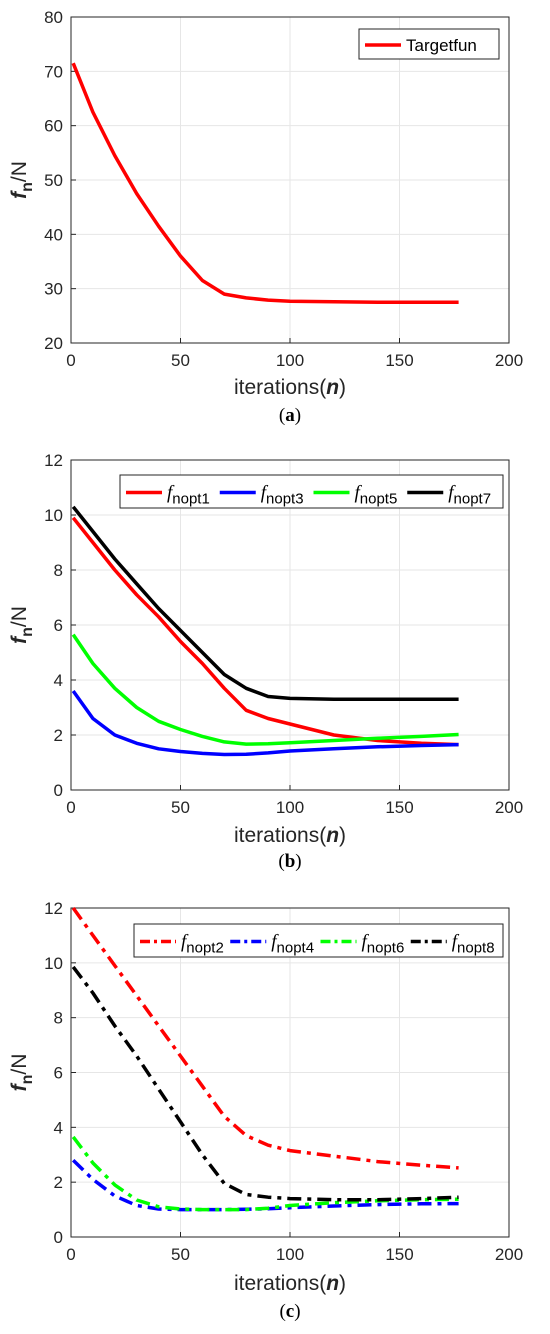 This screenshot has height=1334, width=550. I want to click on series-line-nopt5, so click(265, 689).